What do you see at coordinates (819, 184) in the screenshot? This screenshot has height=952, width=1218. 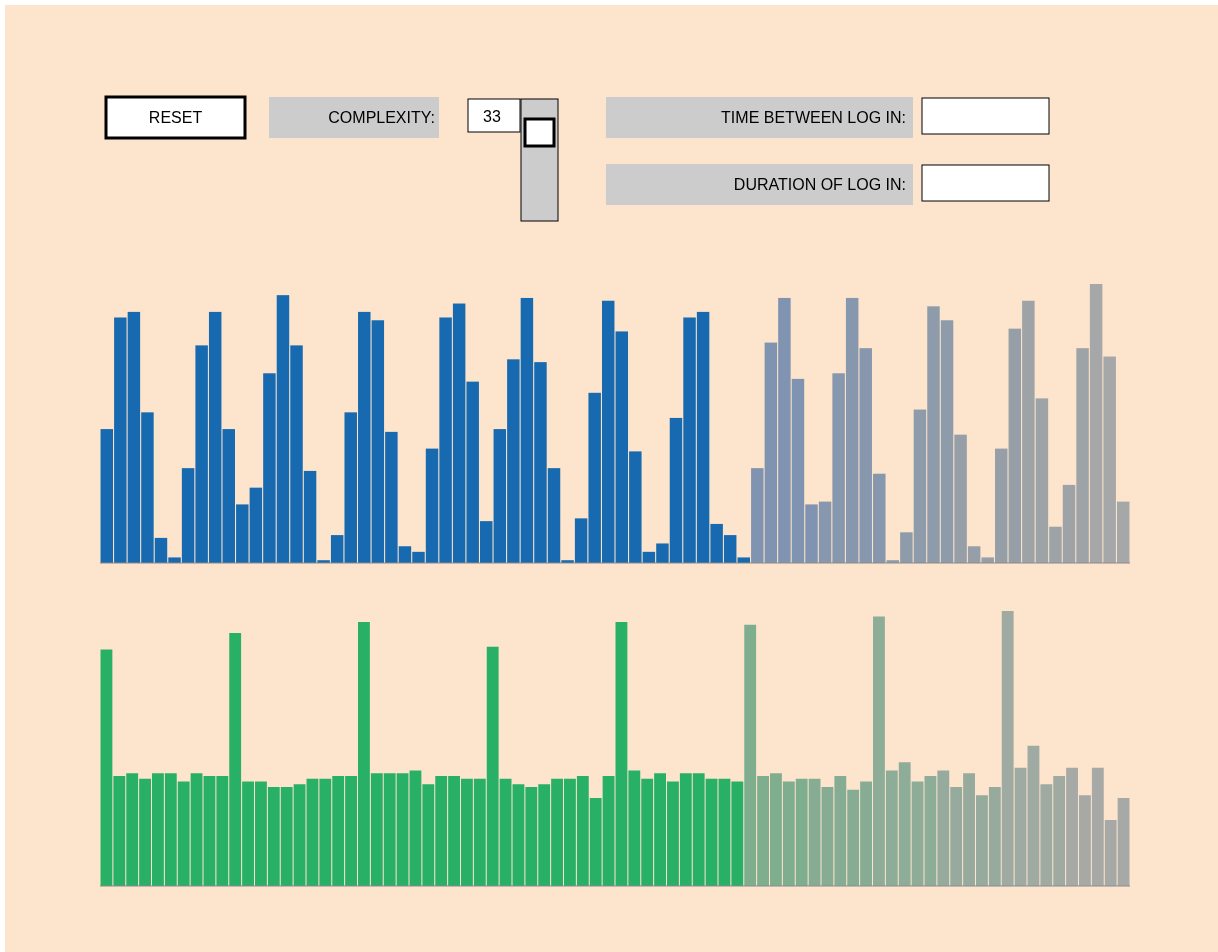 I see `text: DURATION OF LOG IN:` at bounding box center [819, 184].